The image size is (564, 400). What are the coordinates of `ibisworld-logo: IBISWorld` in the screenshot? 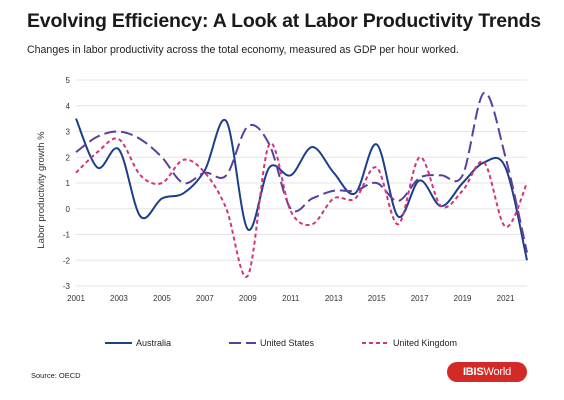 It's located at (487, 372).